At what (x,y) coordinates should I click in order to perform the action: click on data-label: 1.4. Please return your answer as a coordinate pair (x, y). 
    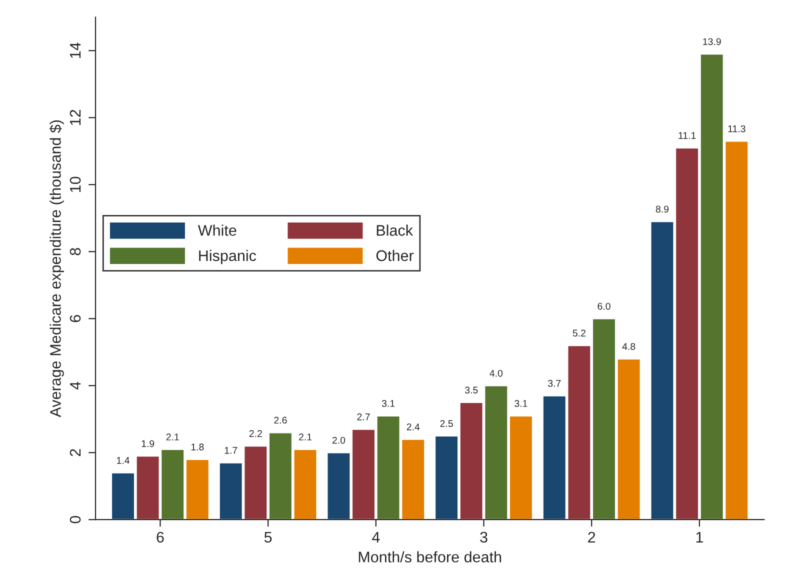
    Looking at the image, I should click on (123, 460).